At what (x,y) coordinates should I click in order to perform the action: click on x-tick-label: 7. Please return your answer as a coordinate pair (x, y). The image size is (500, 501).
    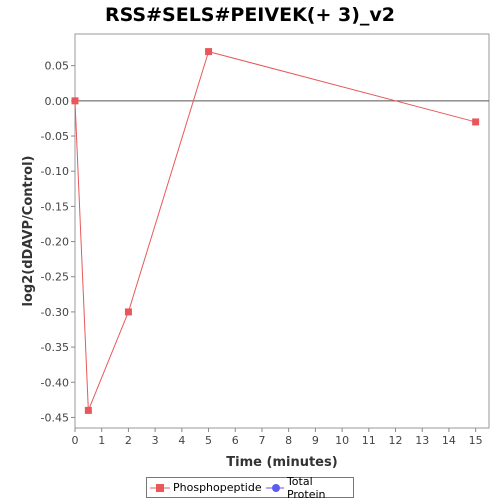
    Looking at the image, I should click on (261, 440).